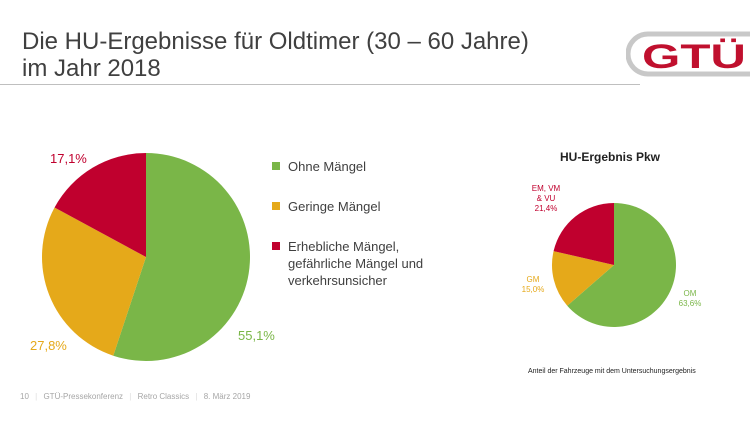 Image resolution: width=750 pixels, height=422 pixels. What do you see at coordinates (68, 158) in the screenshot?
I see `data-label-red: 17,1%` at bounding box center [68, 158].